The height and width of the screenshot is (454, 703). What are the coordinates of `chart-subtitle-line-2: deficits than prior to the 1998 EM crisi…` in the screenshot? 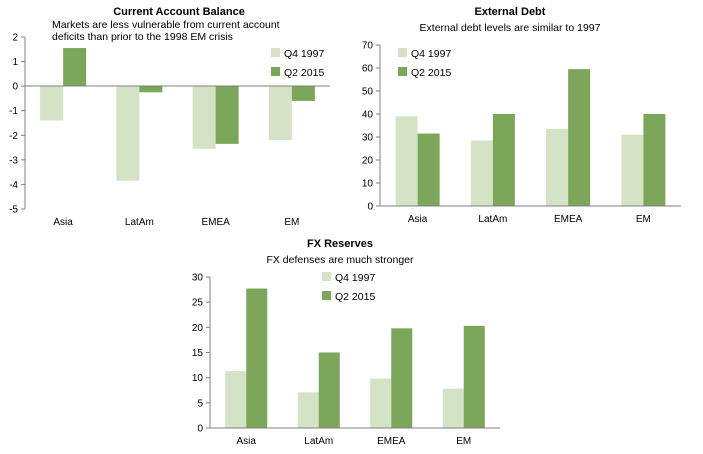 It's located at (142, 37).